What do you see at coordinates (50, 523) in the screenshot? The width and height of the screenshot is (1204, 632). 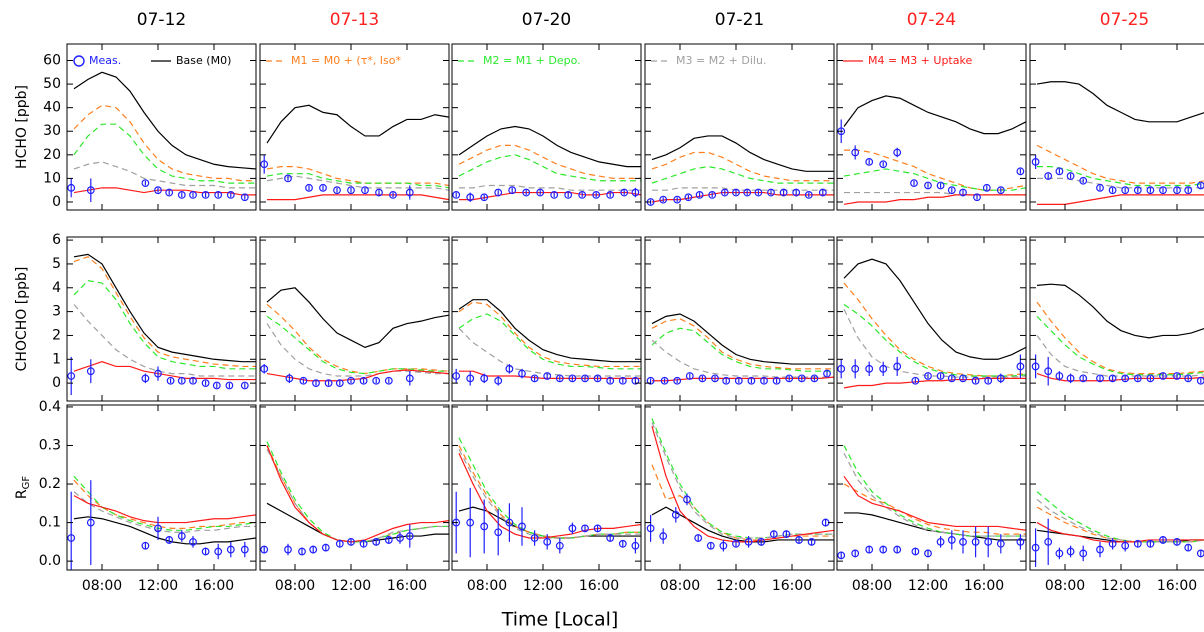 I see `y-tick-label: 0.1` at bounding box center [50, 523].